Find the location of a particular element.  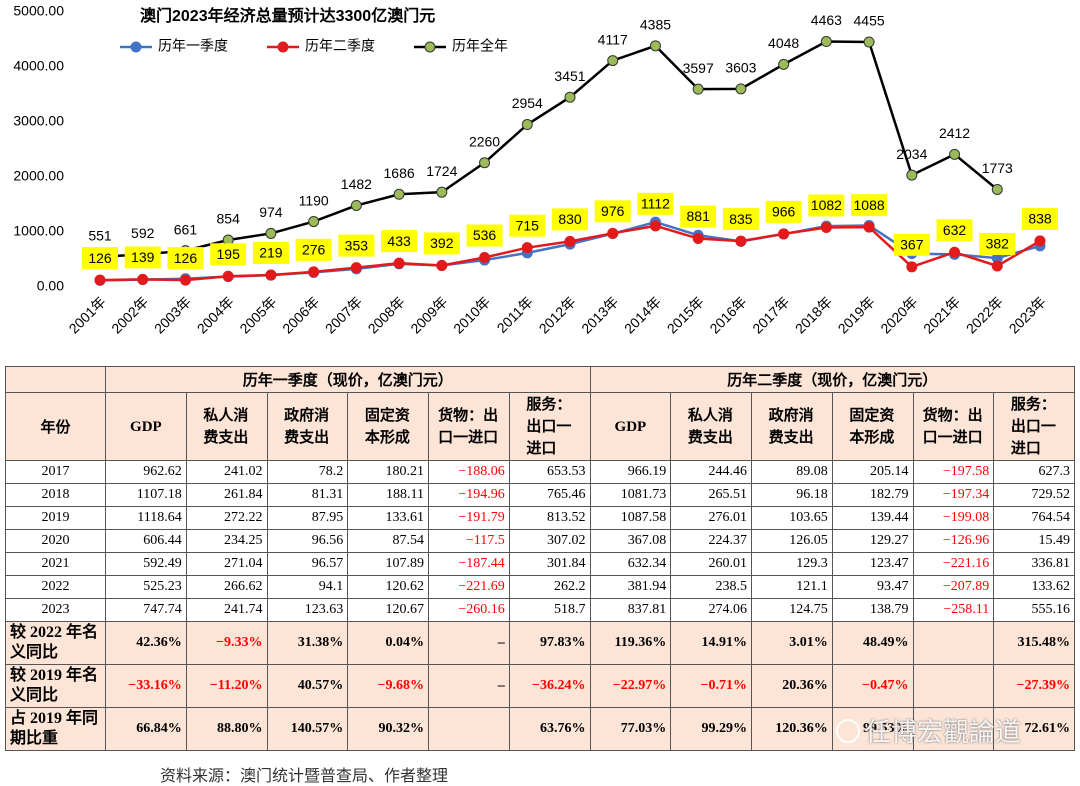

y-tick-label: 0.00 is located at coordinates (50, 286).